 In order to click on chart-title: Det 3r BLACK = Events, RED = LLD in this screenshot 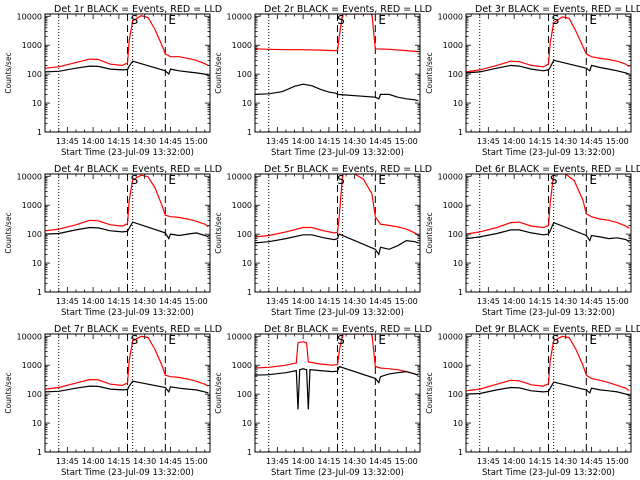, I will do `click(557, 9)`.